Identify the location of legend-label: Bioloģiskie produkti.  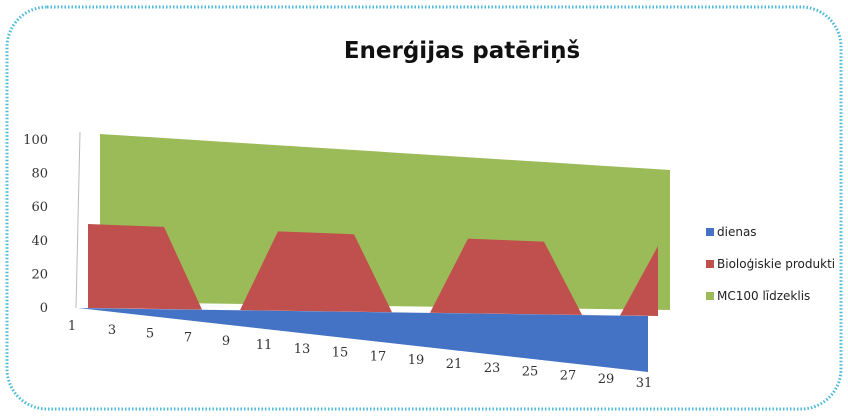
(776, 264).